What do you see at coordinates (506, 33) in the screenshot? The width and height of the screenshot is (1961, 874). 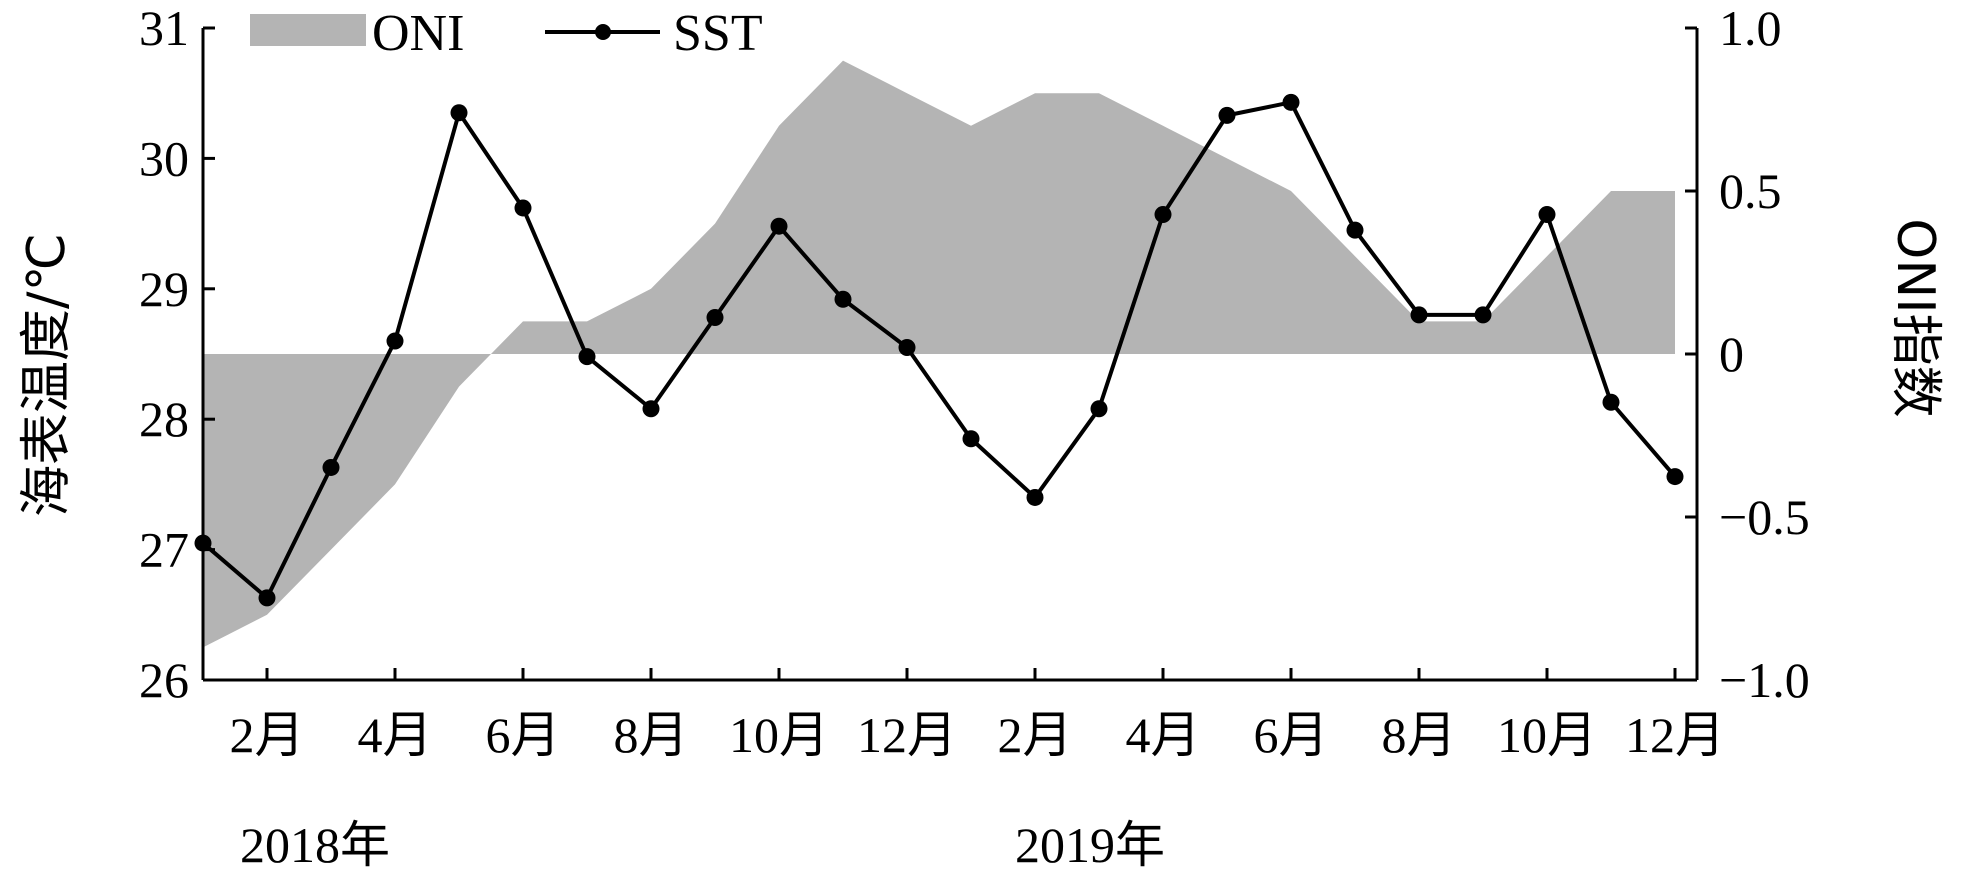 I see `legend: ONI SST` at bounding box center [506, 33].